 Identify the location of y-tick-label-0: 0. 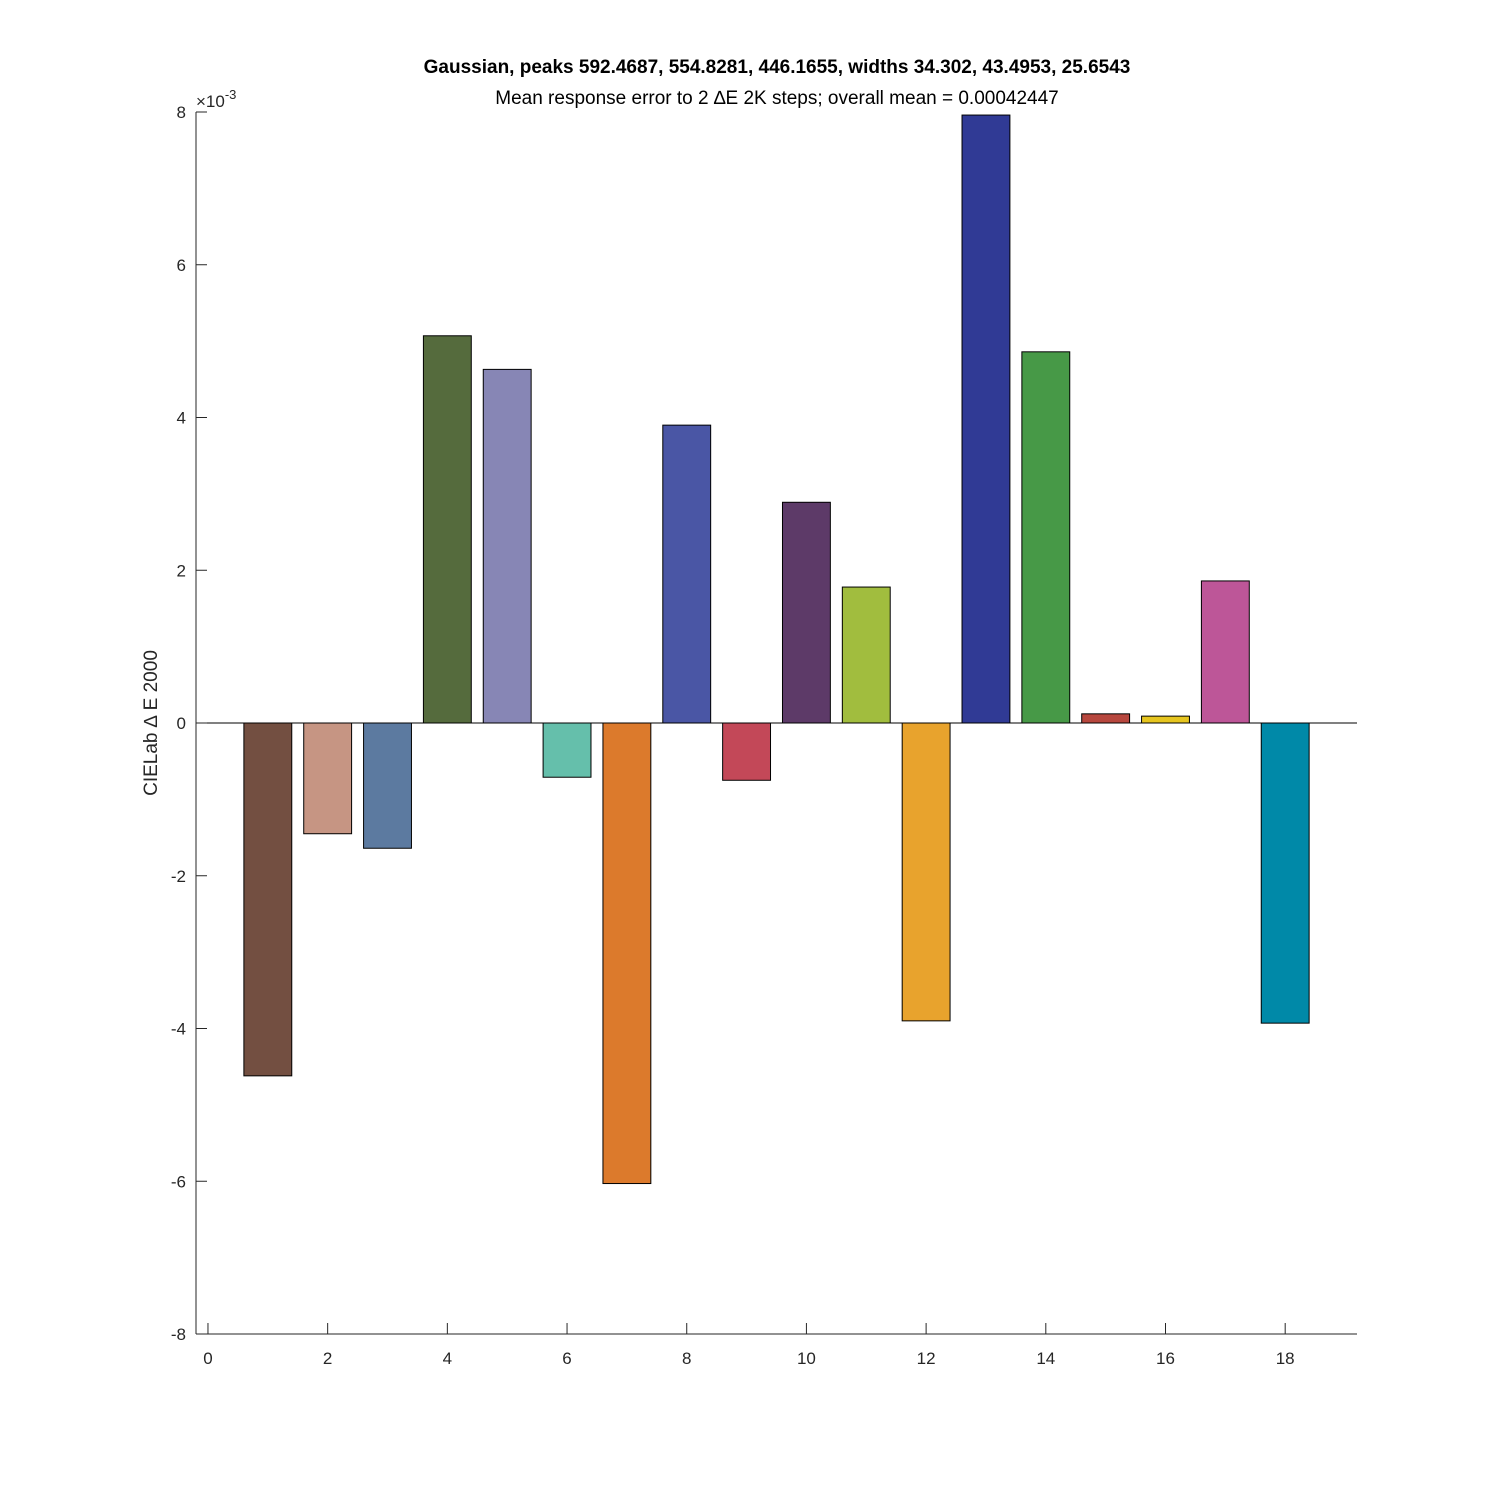
(181, 723).